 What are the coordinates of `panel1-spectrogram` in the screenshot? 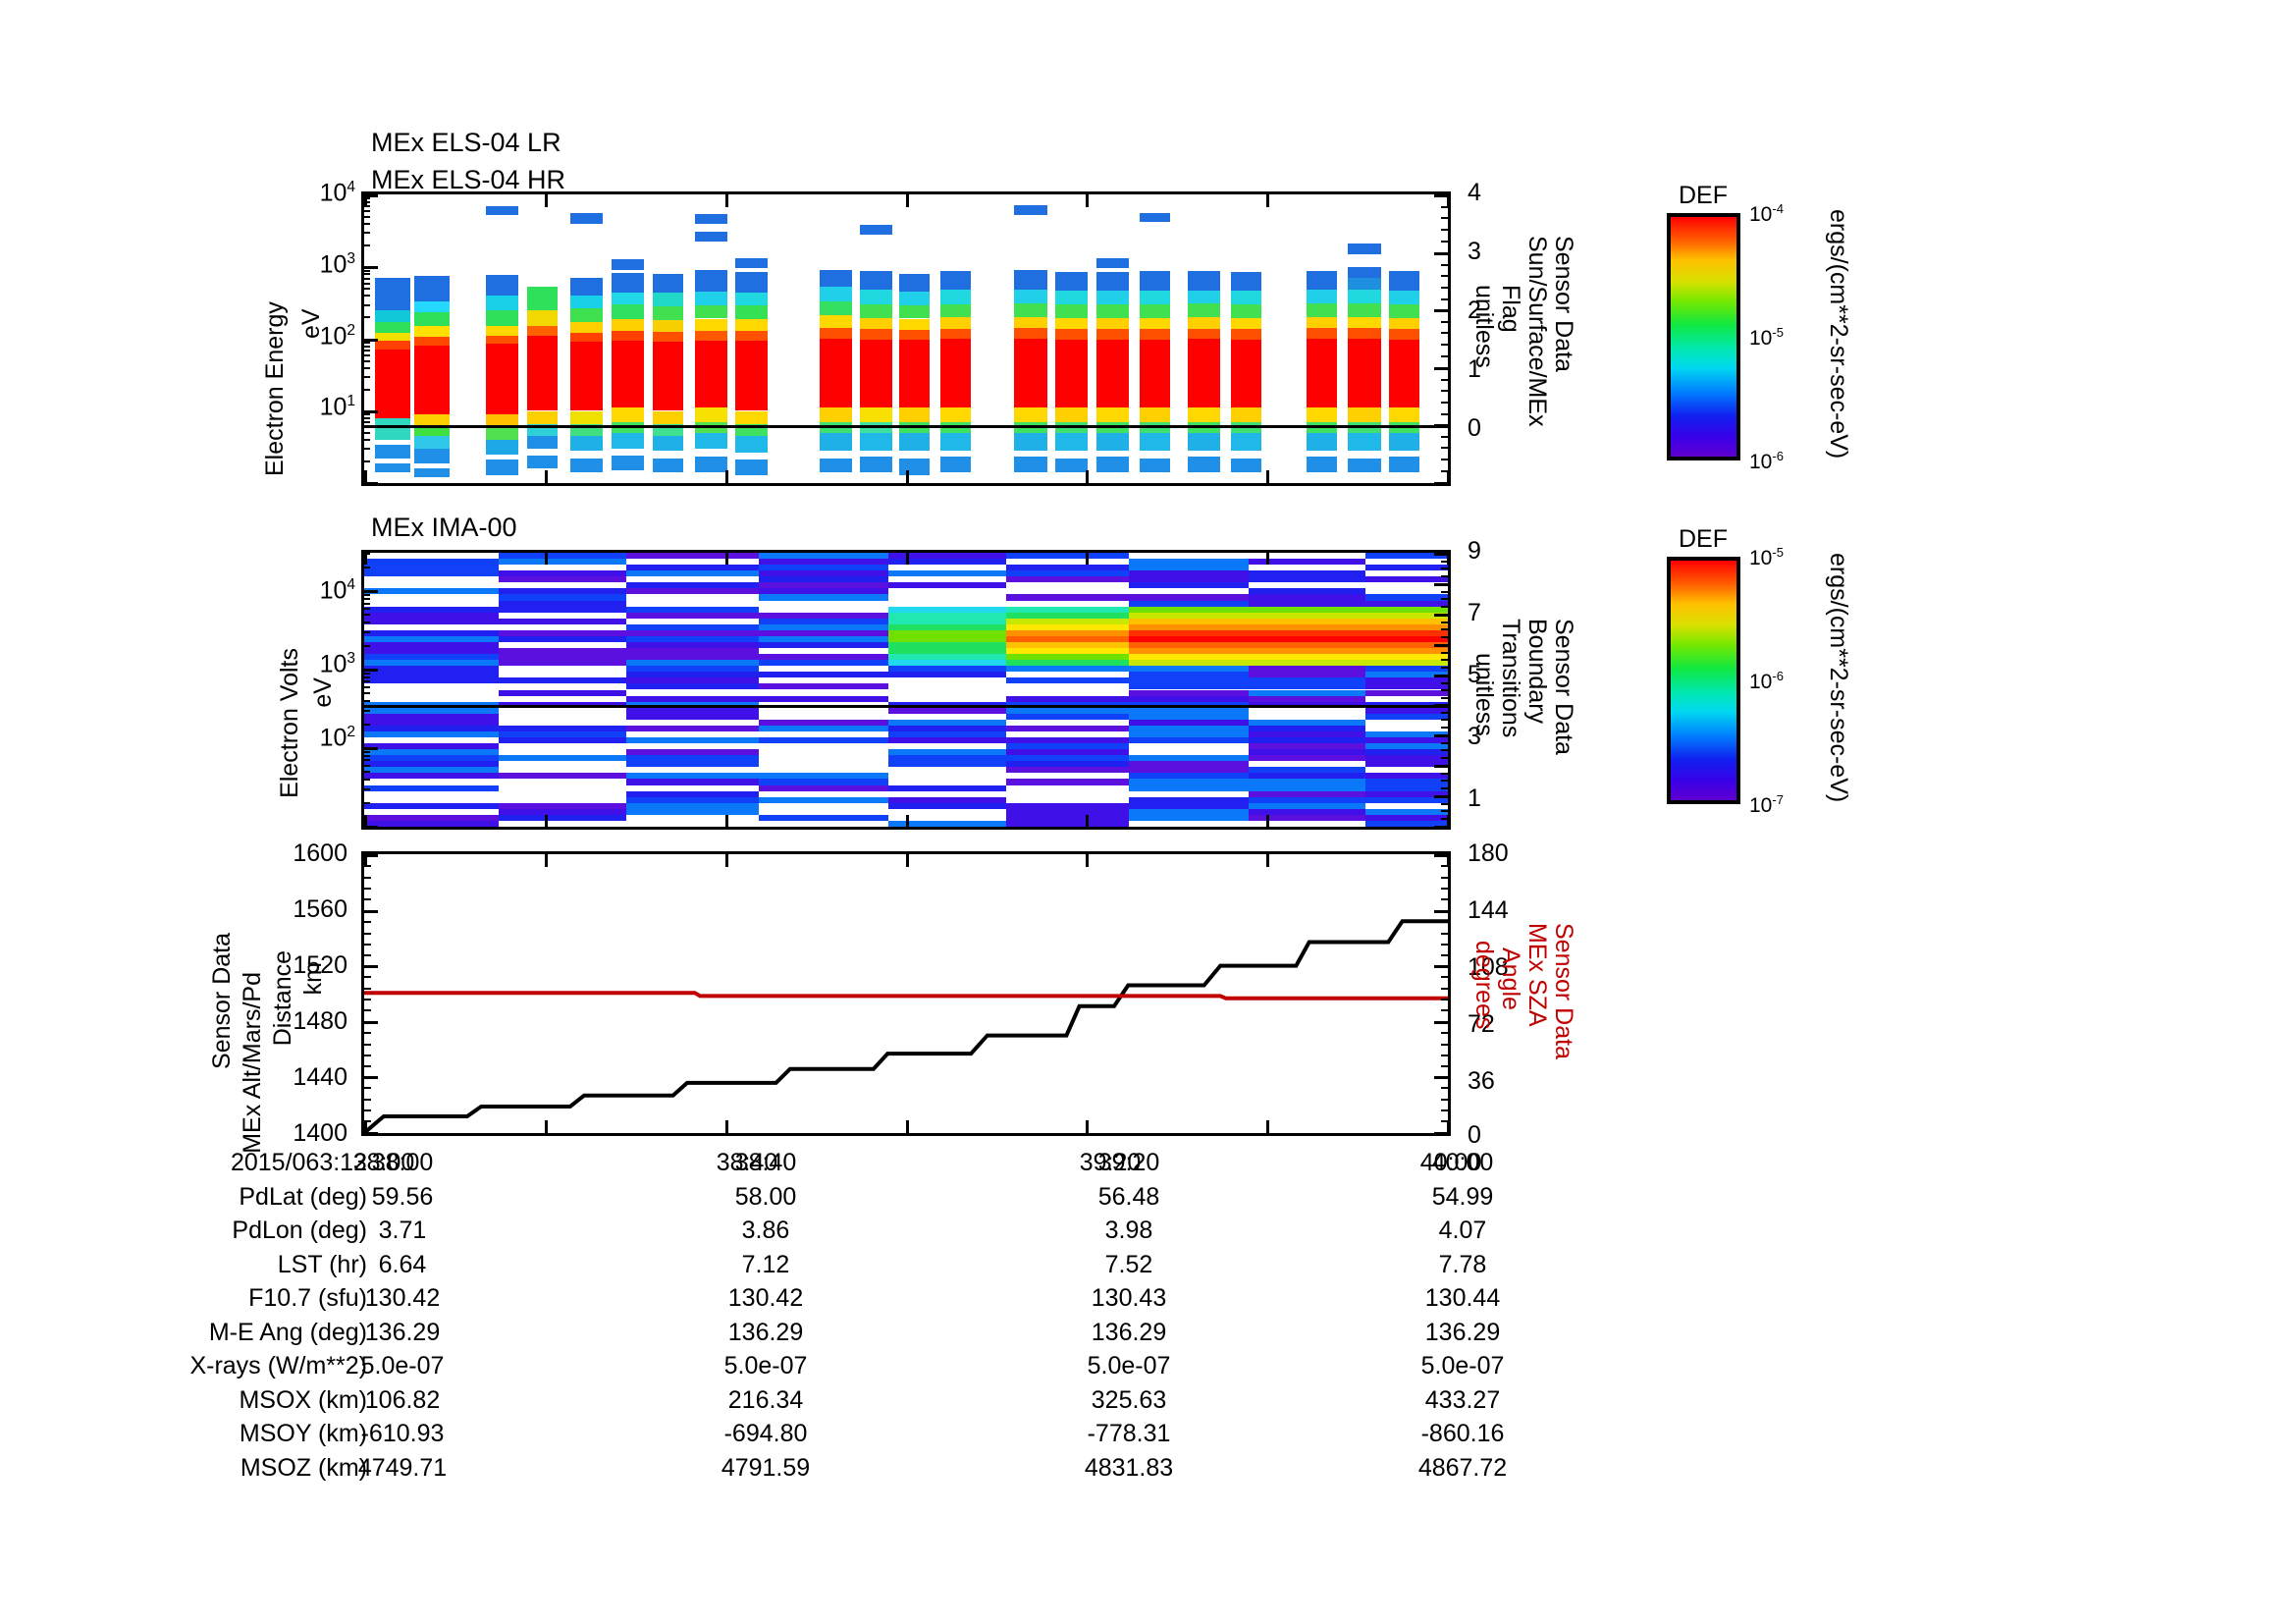 It's located at (906, 338).